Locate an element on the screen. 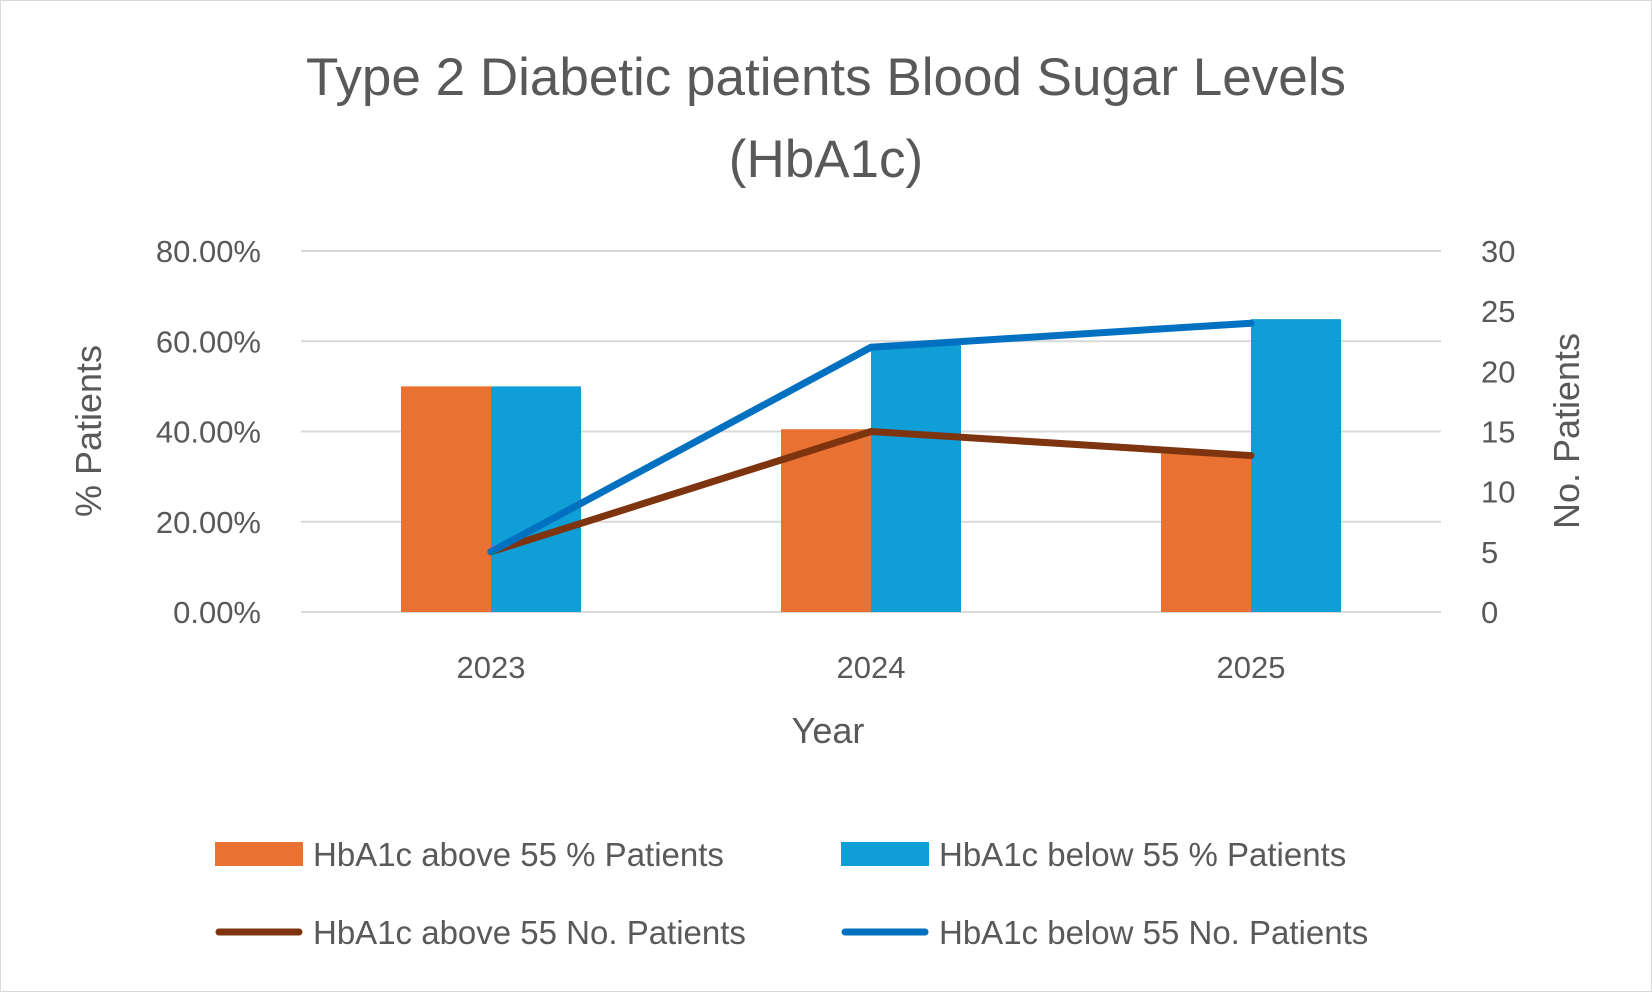 Image resolution: width=1652 pixels, height=996 pixels. chart-title-line-2: (HbA1c) is located at coordinates (826, 159).